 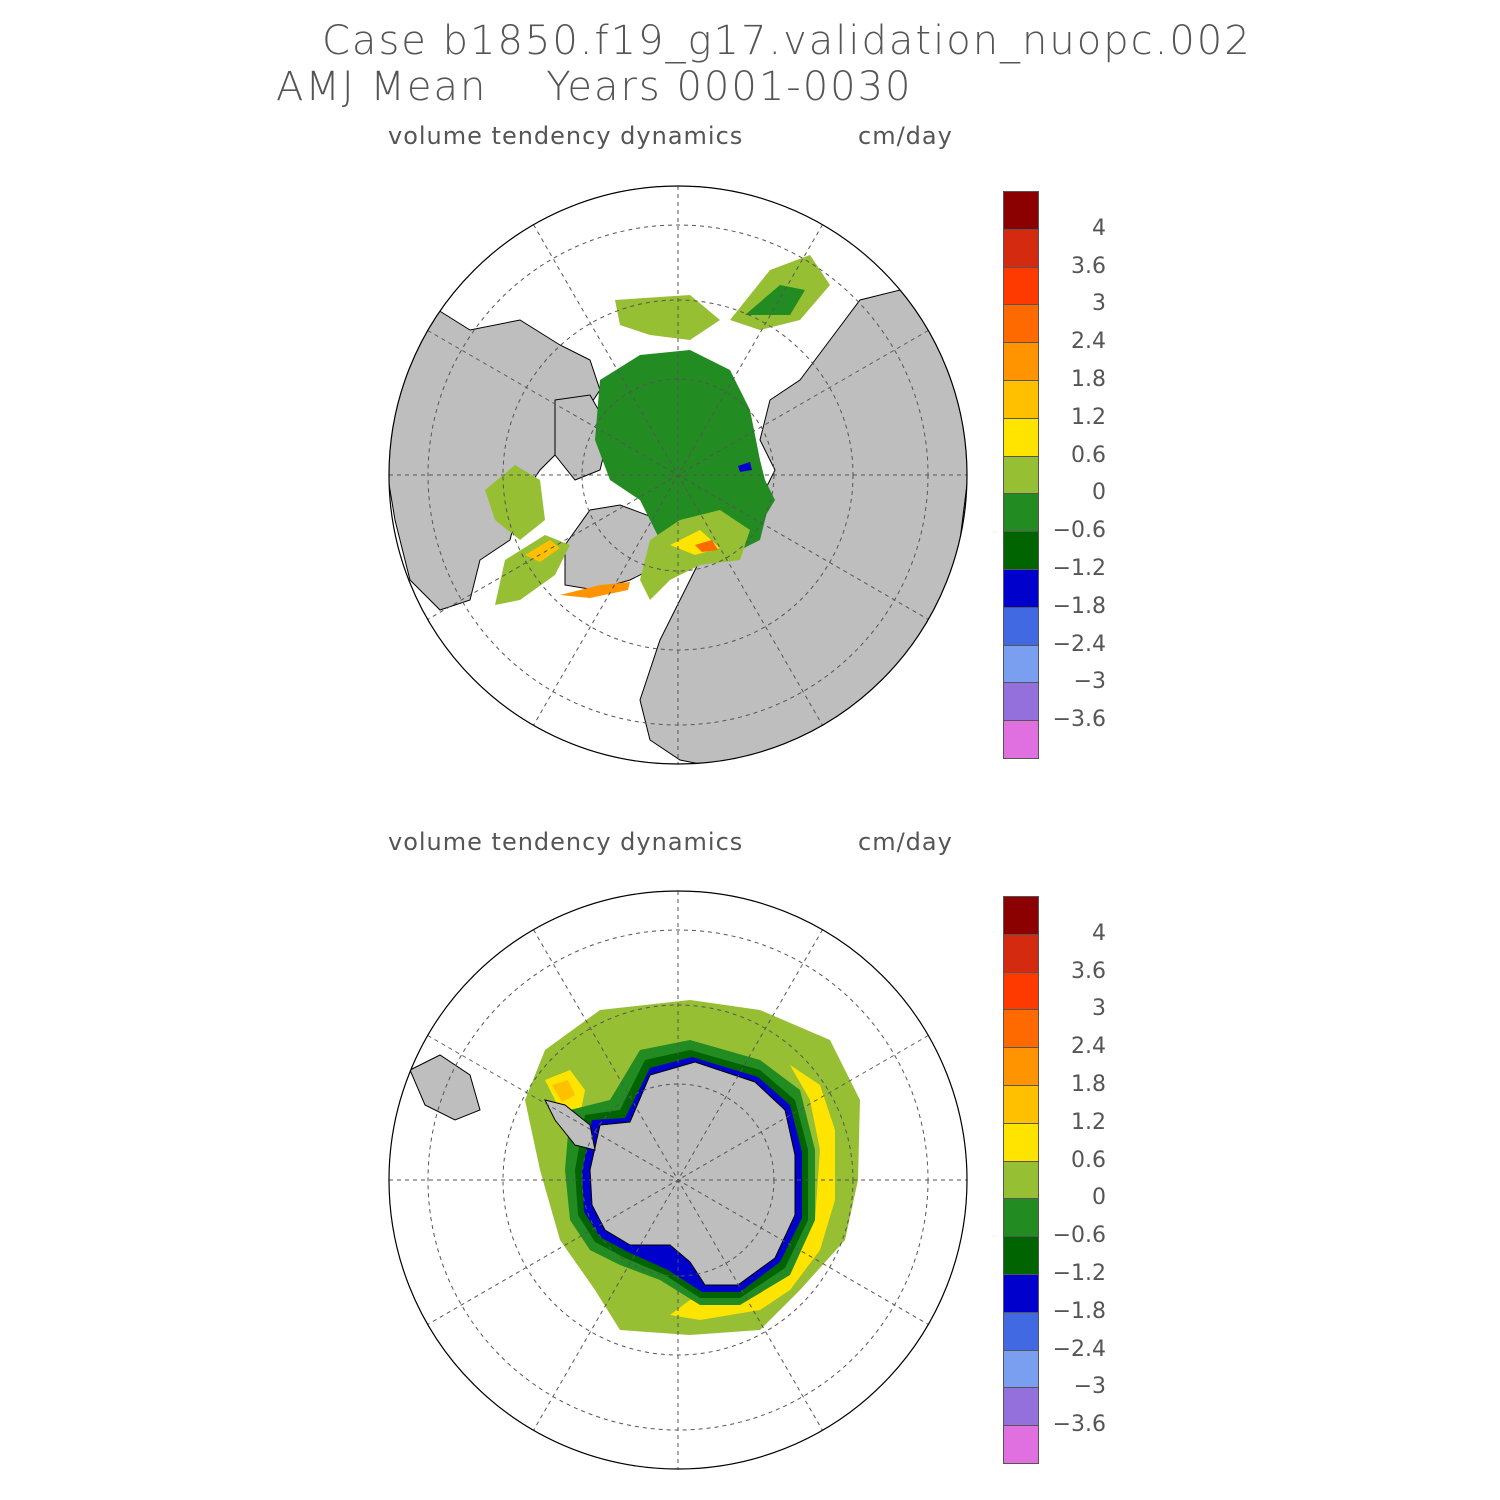 What do you see at coordinates (747, 497) in the screenshot?
I see `barents-ice` at bounding box center [747, 497].